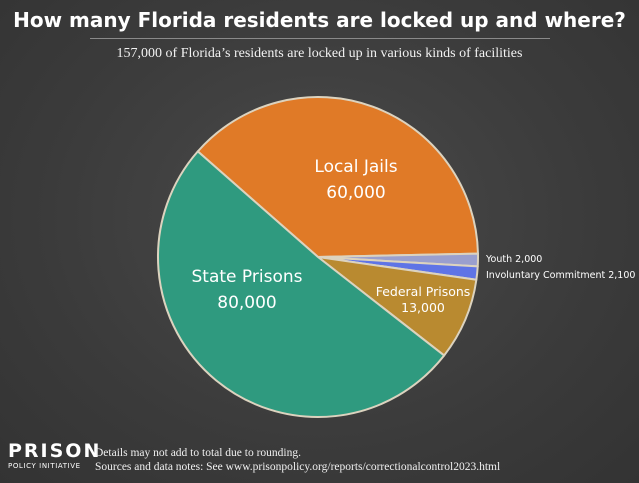 The height and width of the screenshot is (483, 639). I want to click on logo-main-text: PRISON, so click(55, 451).